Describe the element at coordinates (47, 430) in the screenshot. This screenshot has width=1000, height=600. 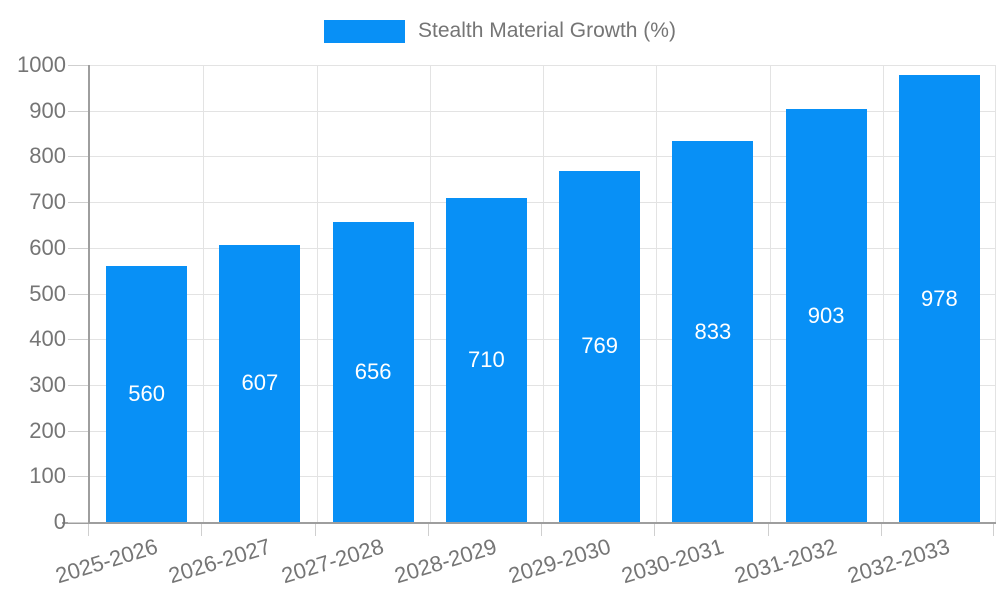
I see `y-tick-label: 200` at that location.